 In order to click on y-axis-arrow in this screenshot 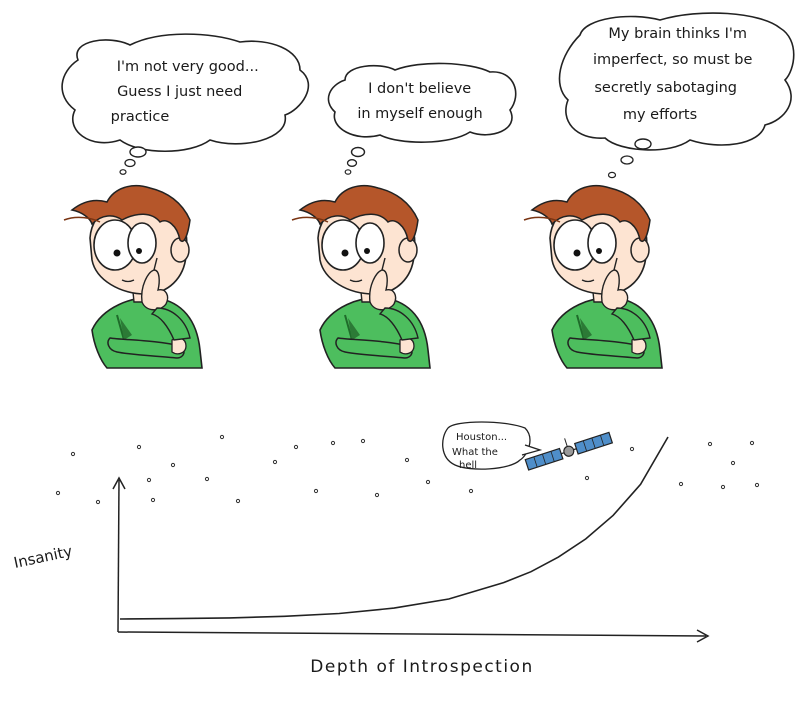, I will do `click(119, 483)`.